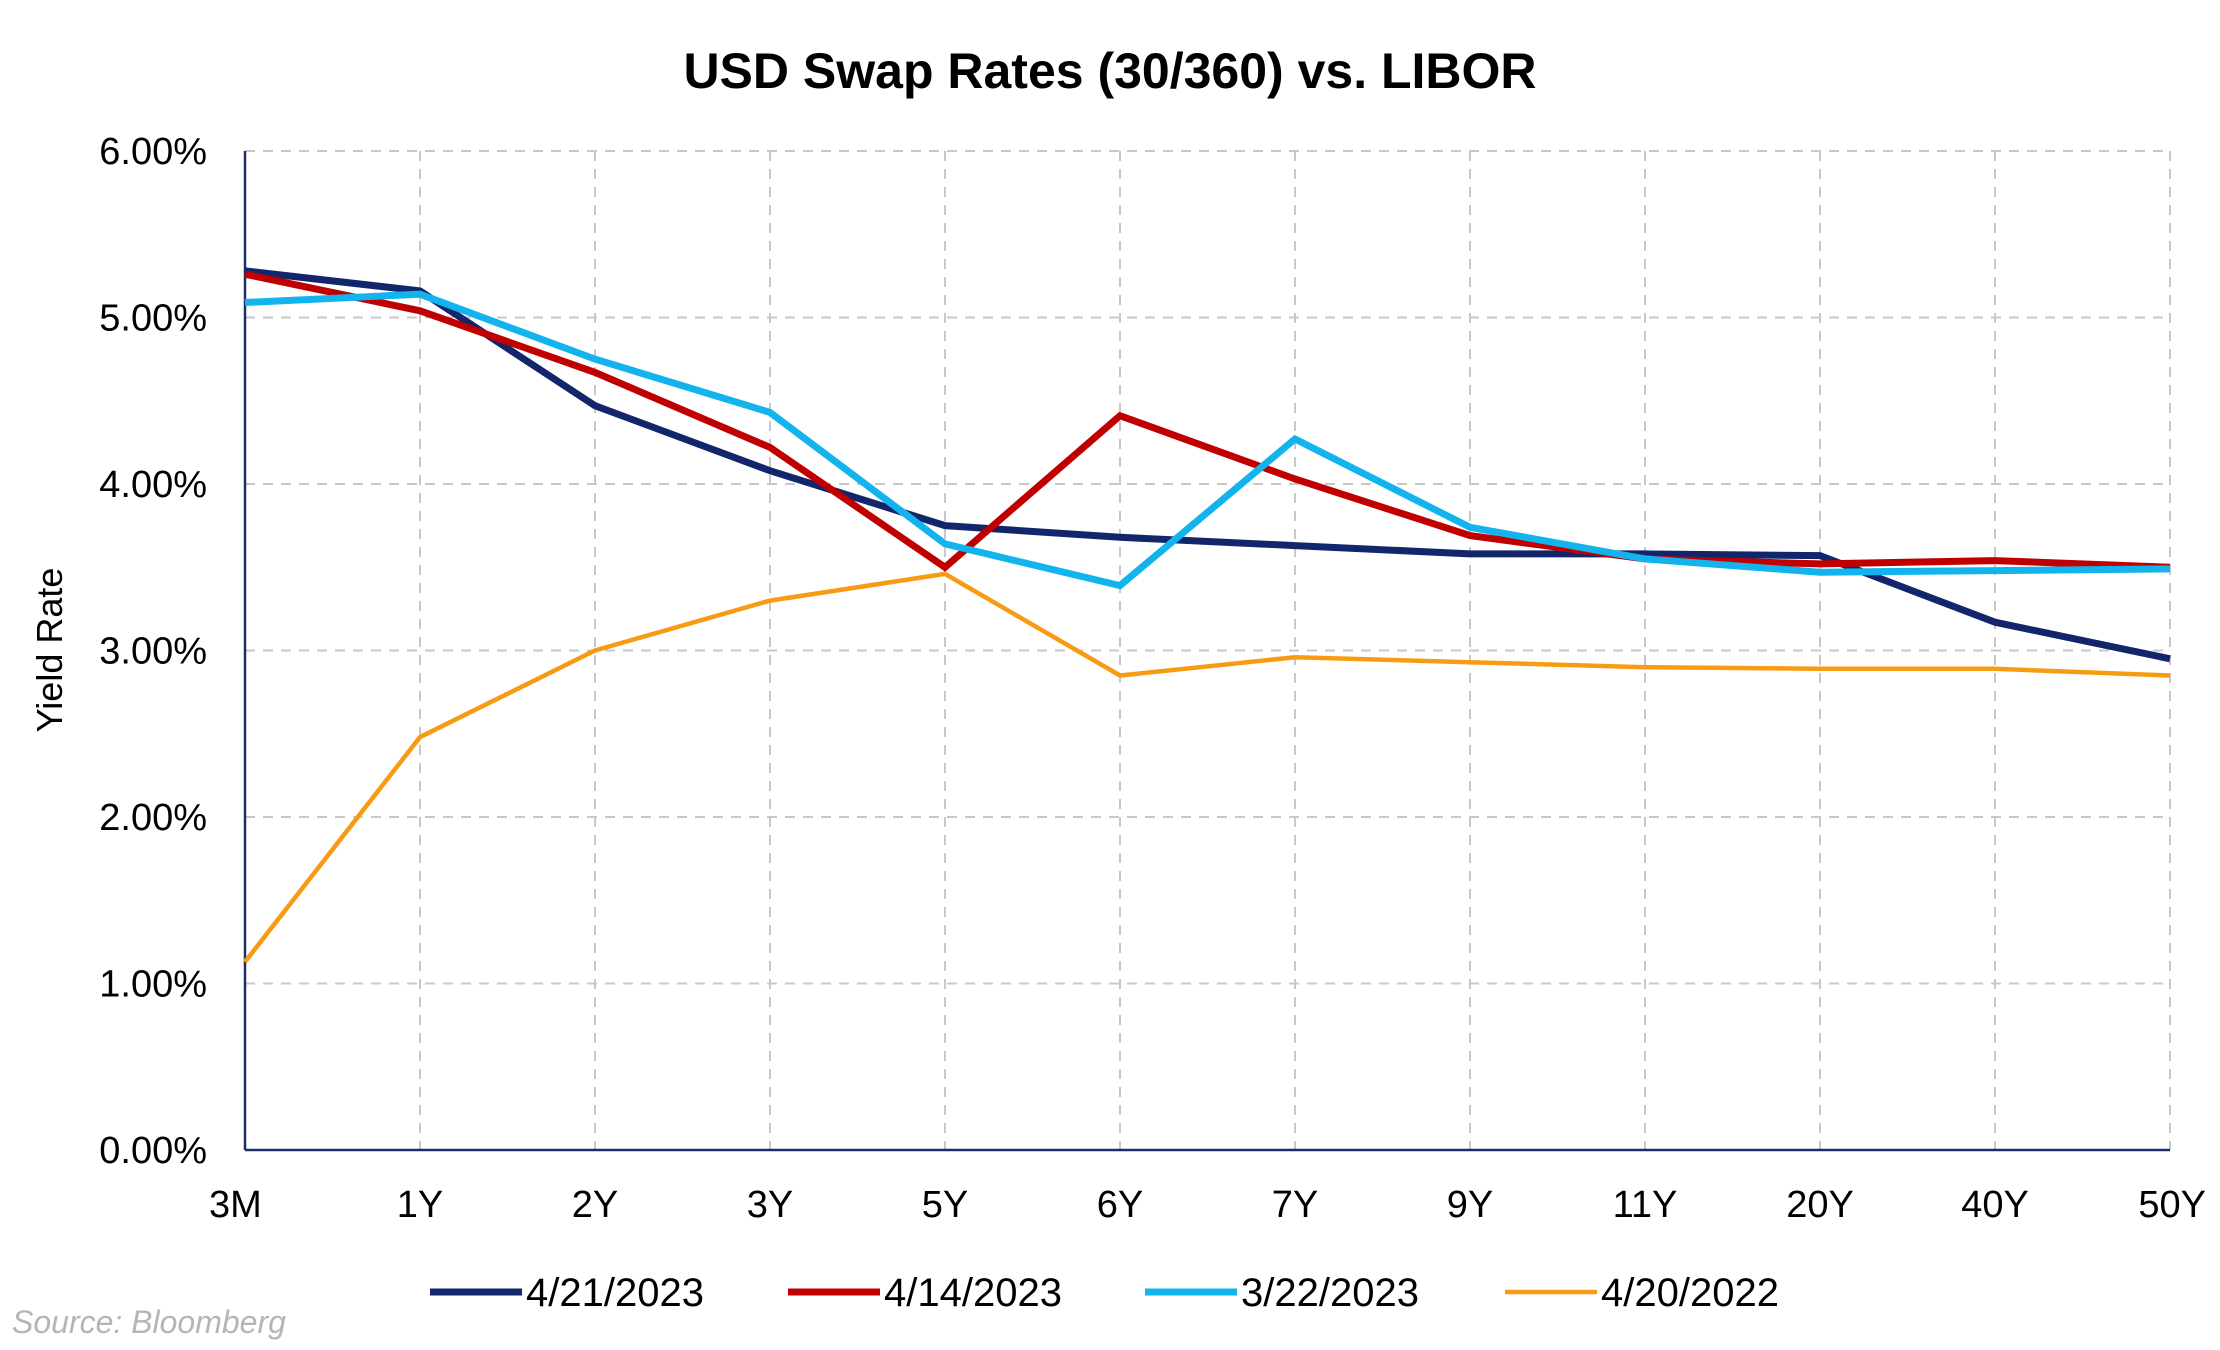  What do you see at coordinates (2172, 1205) in the screenshot?
I see `x-tick-label: 50Y` at bounding box center [2172, 1205].